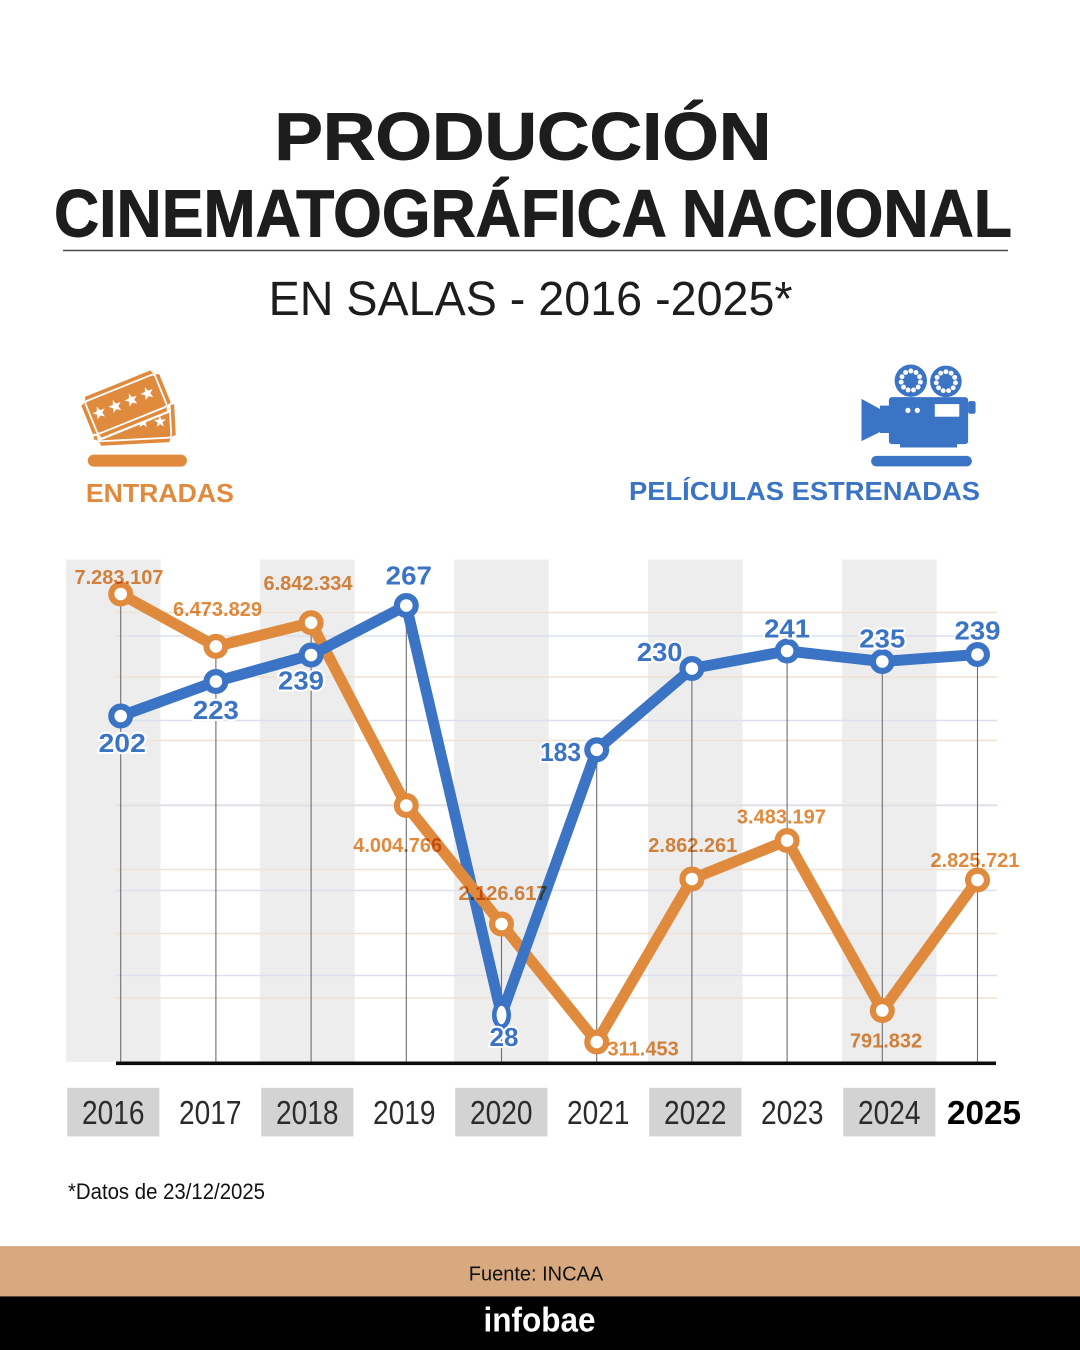 The height and width of the screenshot is (1350, 1080). Describe the element at coordinates (307, 1112) in the screenshot. I see `svg-text: 2018` at that location.